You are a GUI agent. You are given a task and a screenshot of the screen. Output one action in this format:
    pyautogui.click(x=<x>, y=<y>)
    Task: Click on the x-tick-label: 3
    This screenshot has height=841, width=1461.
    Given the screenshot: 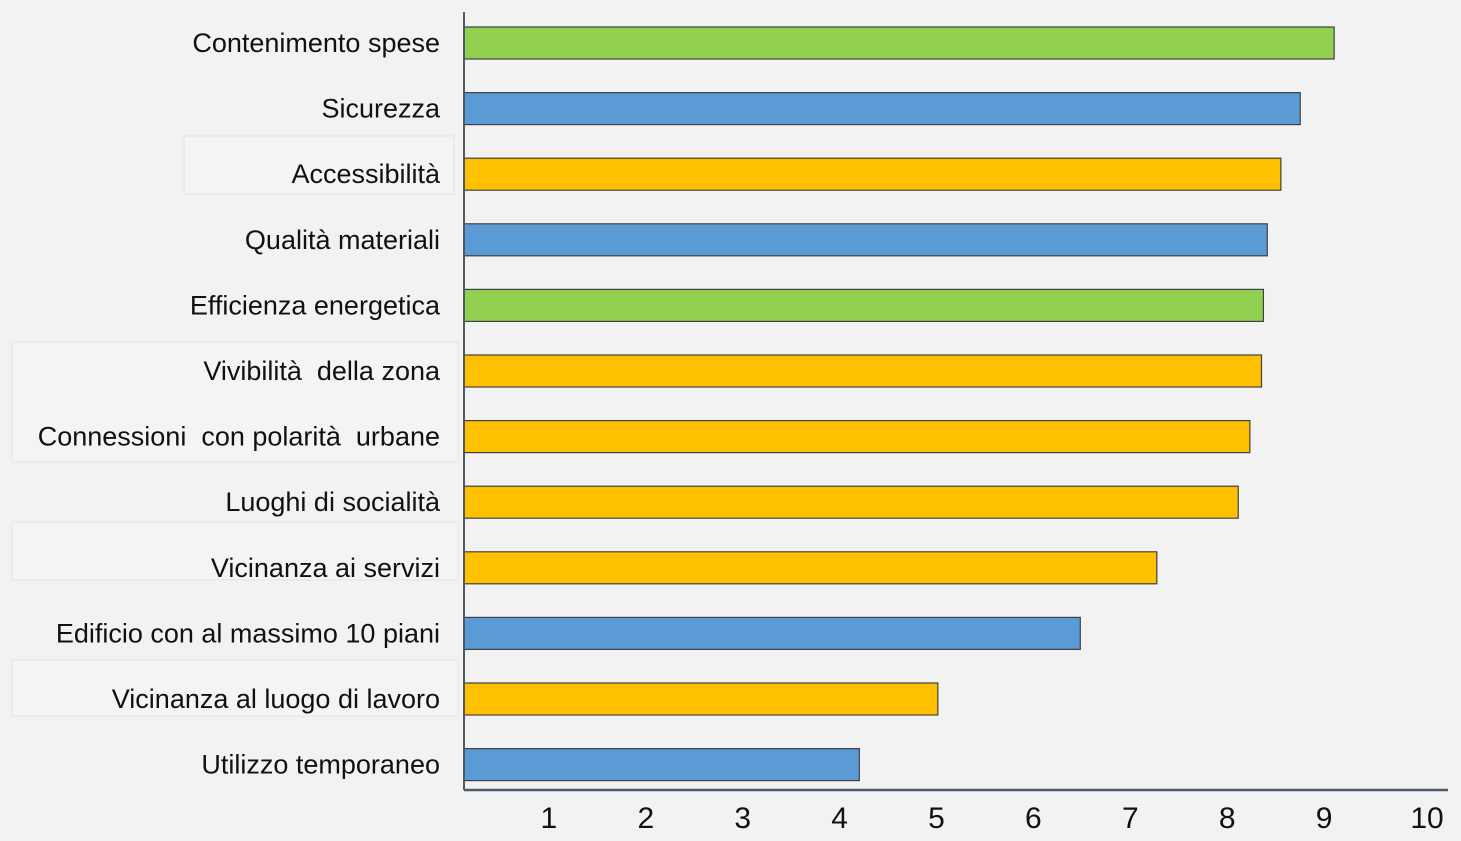 What is the action you would take?
    pyautogui.click(x=742, y=818)
    